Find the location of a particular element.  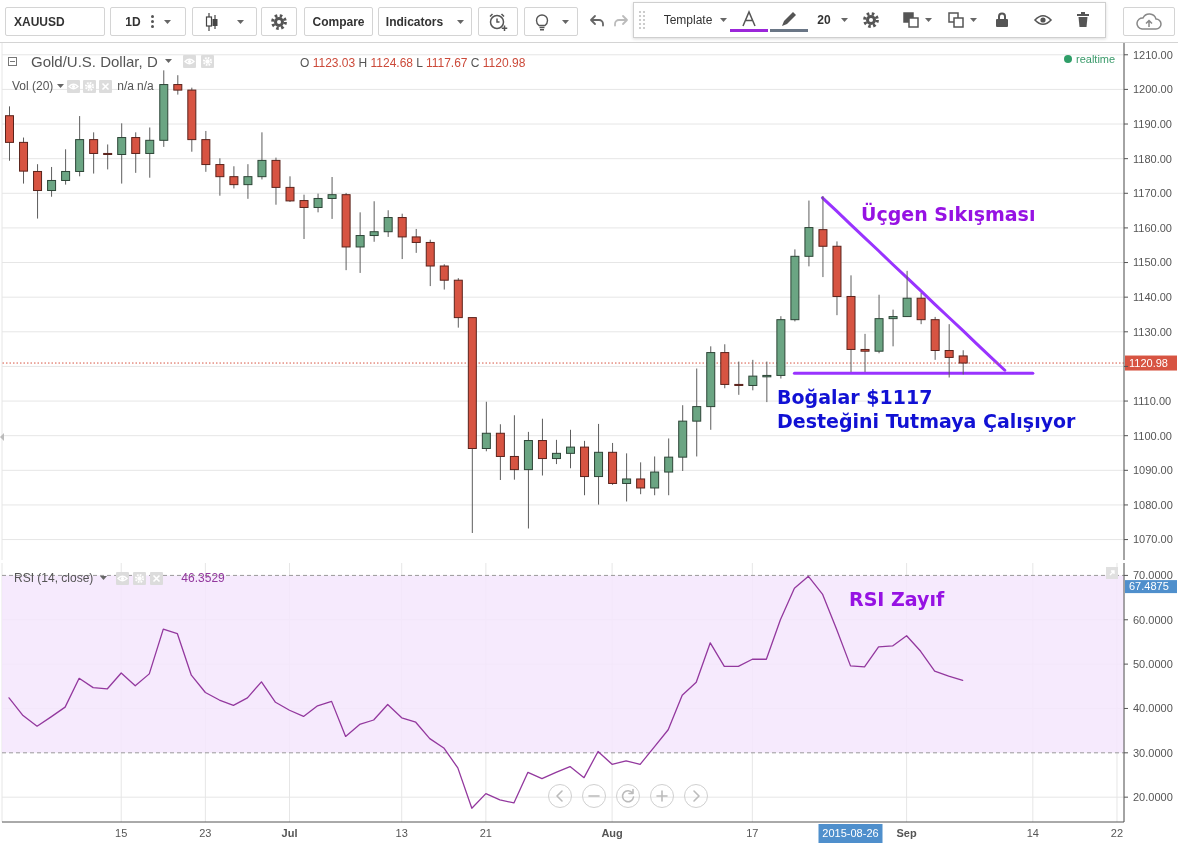

y-tick-label: 1190.00 is located at coordinates (1152, 123).